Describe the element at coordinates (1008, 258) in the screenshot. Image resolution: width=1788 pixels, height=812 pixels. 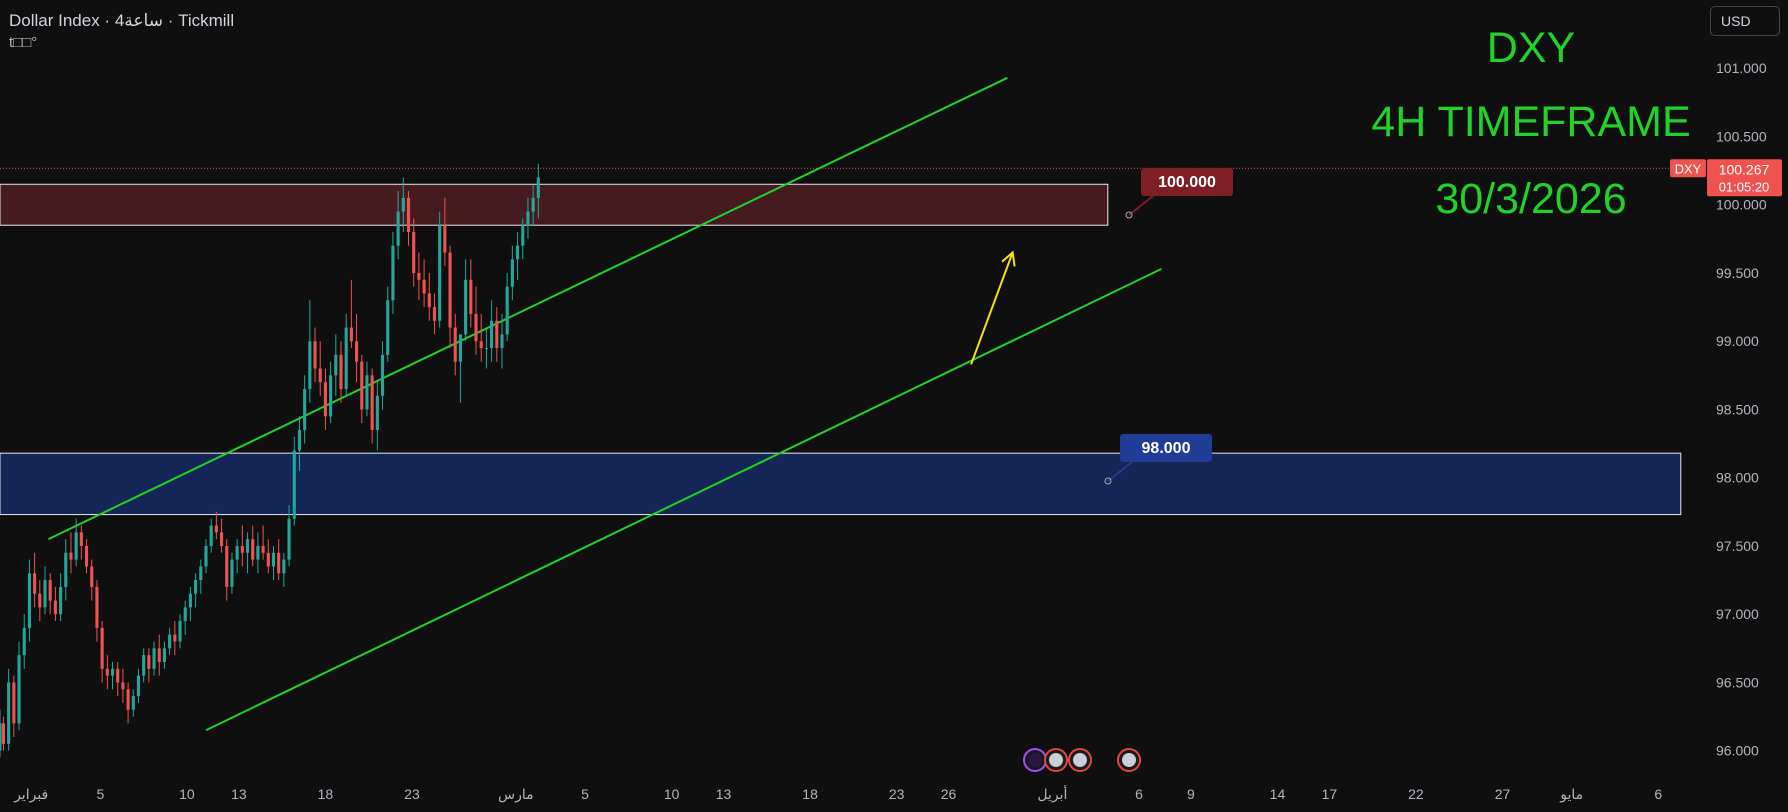
I see `arrow-head` at that location.